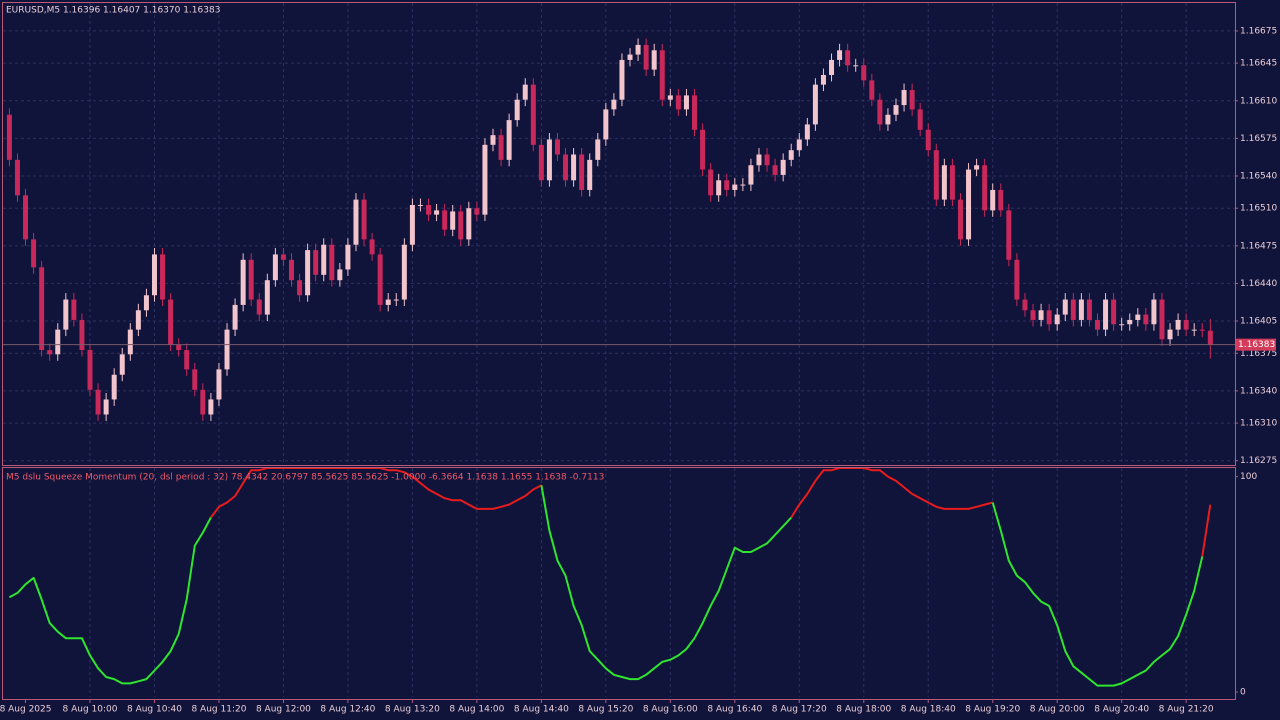  What do you see at coordinates (154, 710) in the screenshot?
I see `x-tick-label: 8 Aug 10:40` at bounding box center [154, 710].